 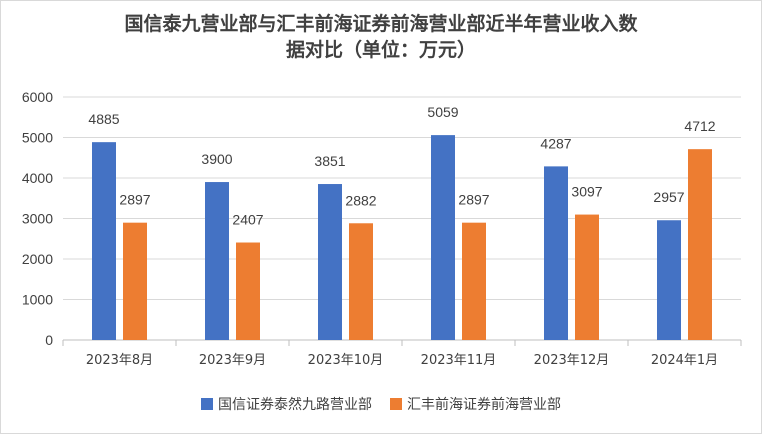 What do you see at coordinates (37, 97) in the screenshot?
I see `y-tick-label-6: 6000` at bounding box center [37, 97].